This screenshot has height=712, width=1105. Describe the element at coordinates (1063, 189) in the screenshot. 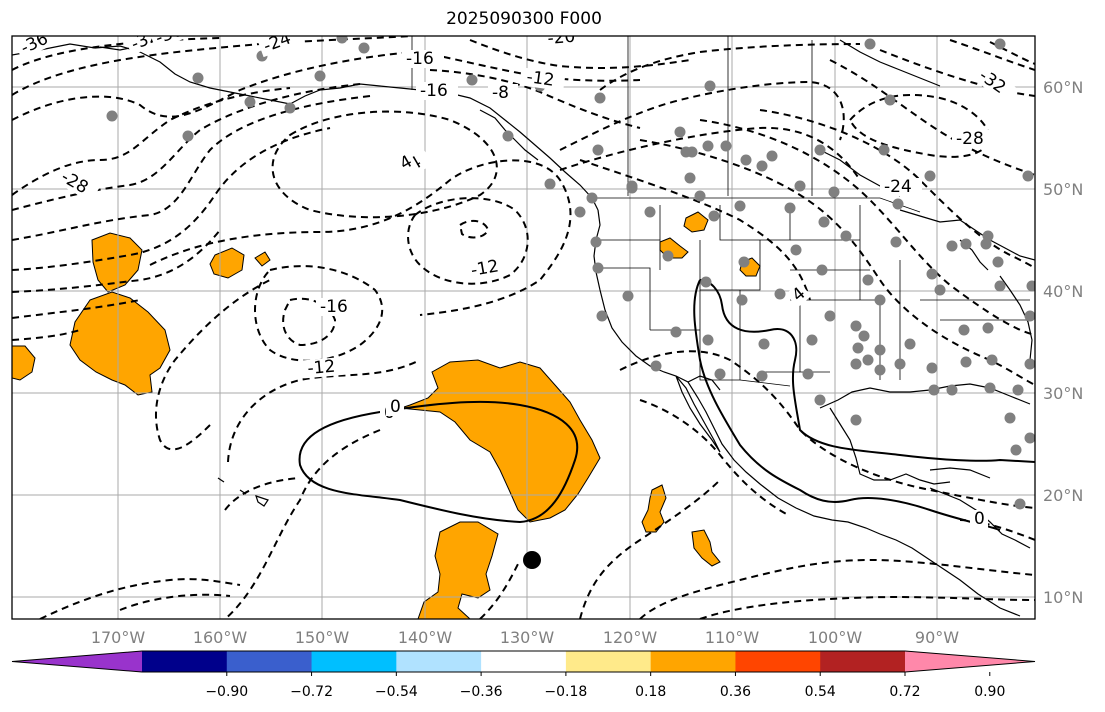

I see `latitude-label: 50°N` at that location.